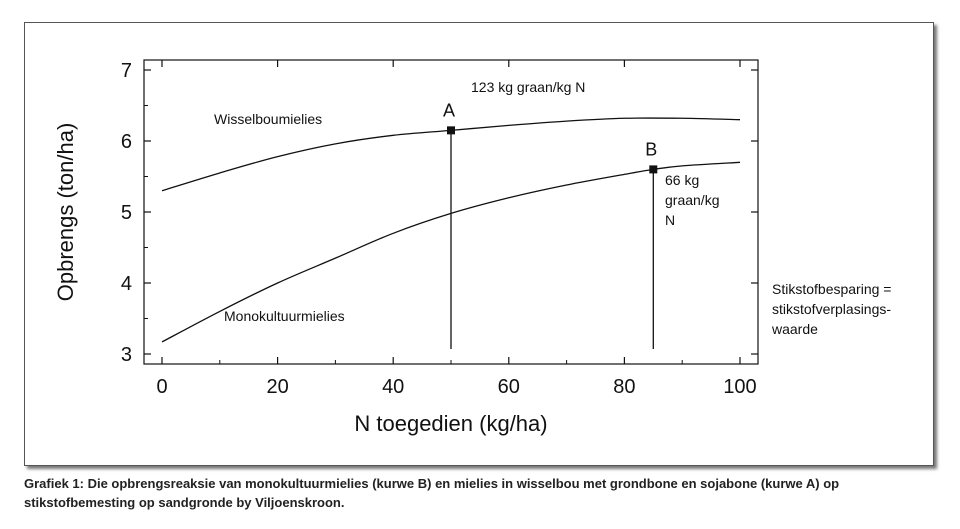 The width and height of the screenshot is (960, 529). Describe the element at coordinates (126, 71) in the screenshot. I see `y-tick-label: 7` at that location.